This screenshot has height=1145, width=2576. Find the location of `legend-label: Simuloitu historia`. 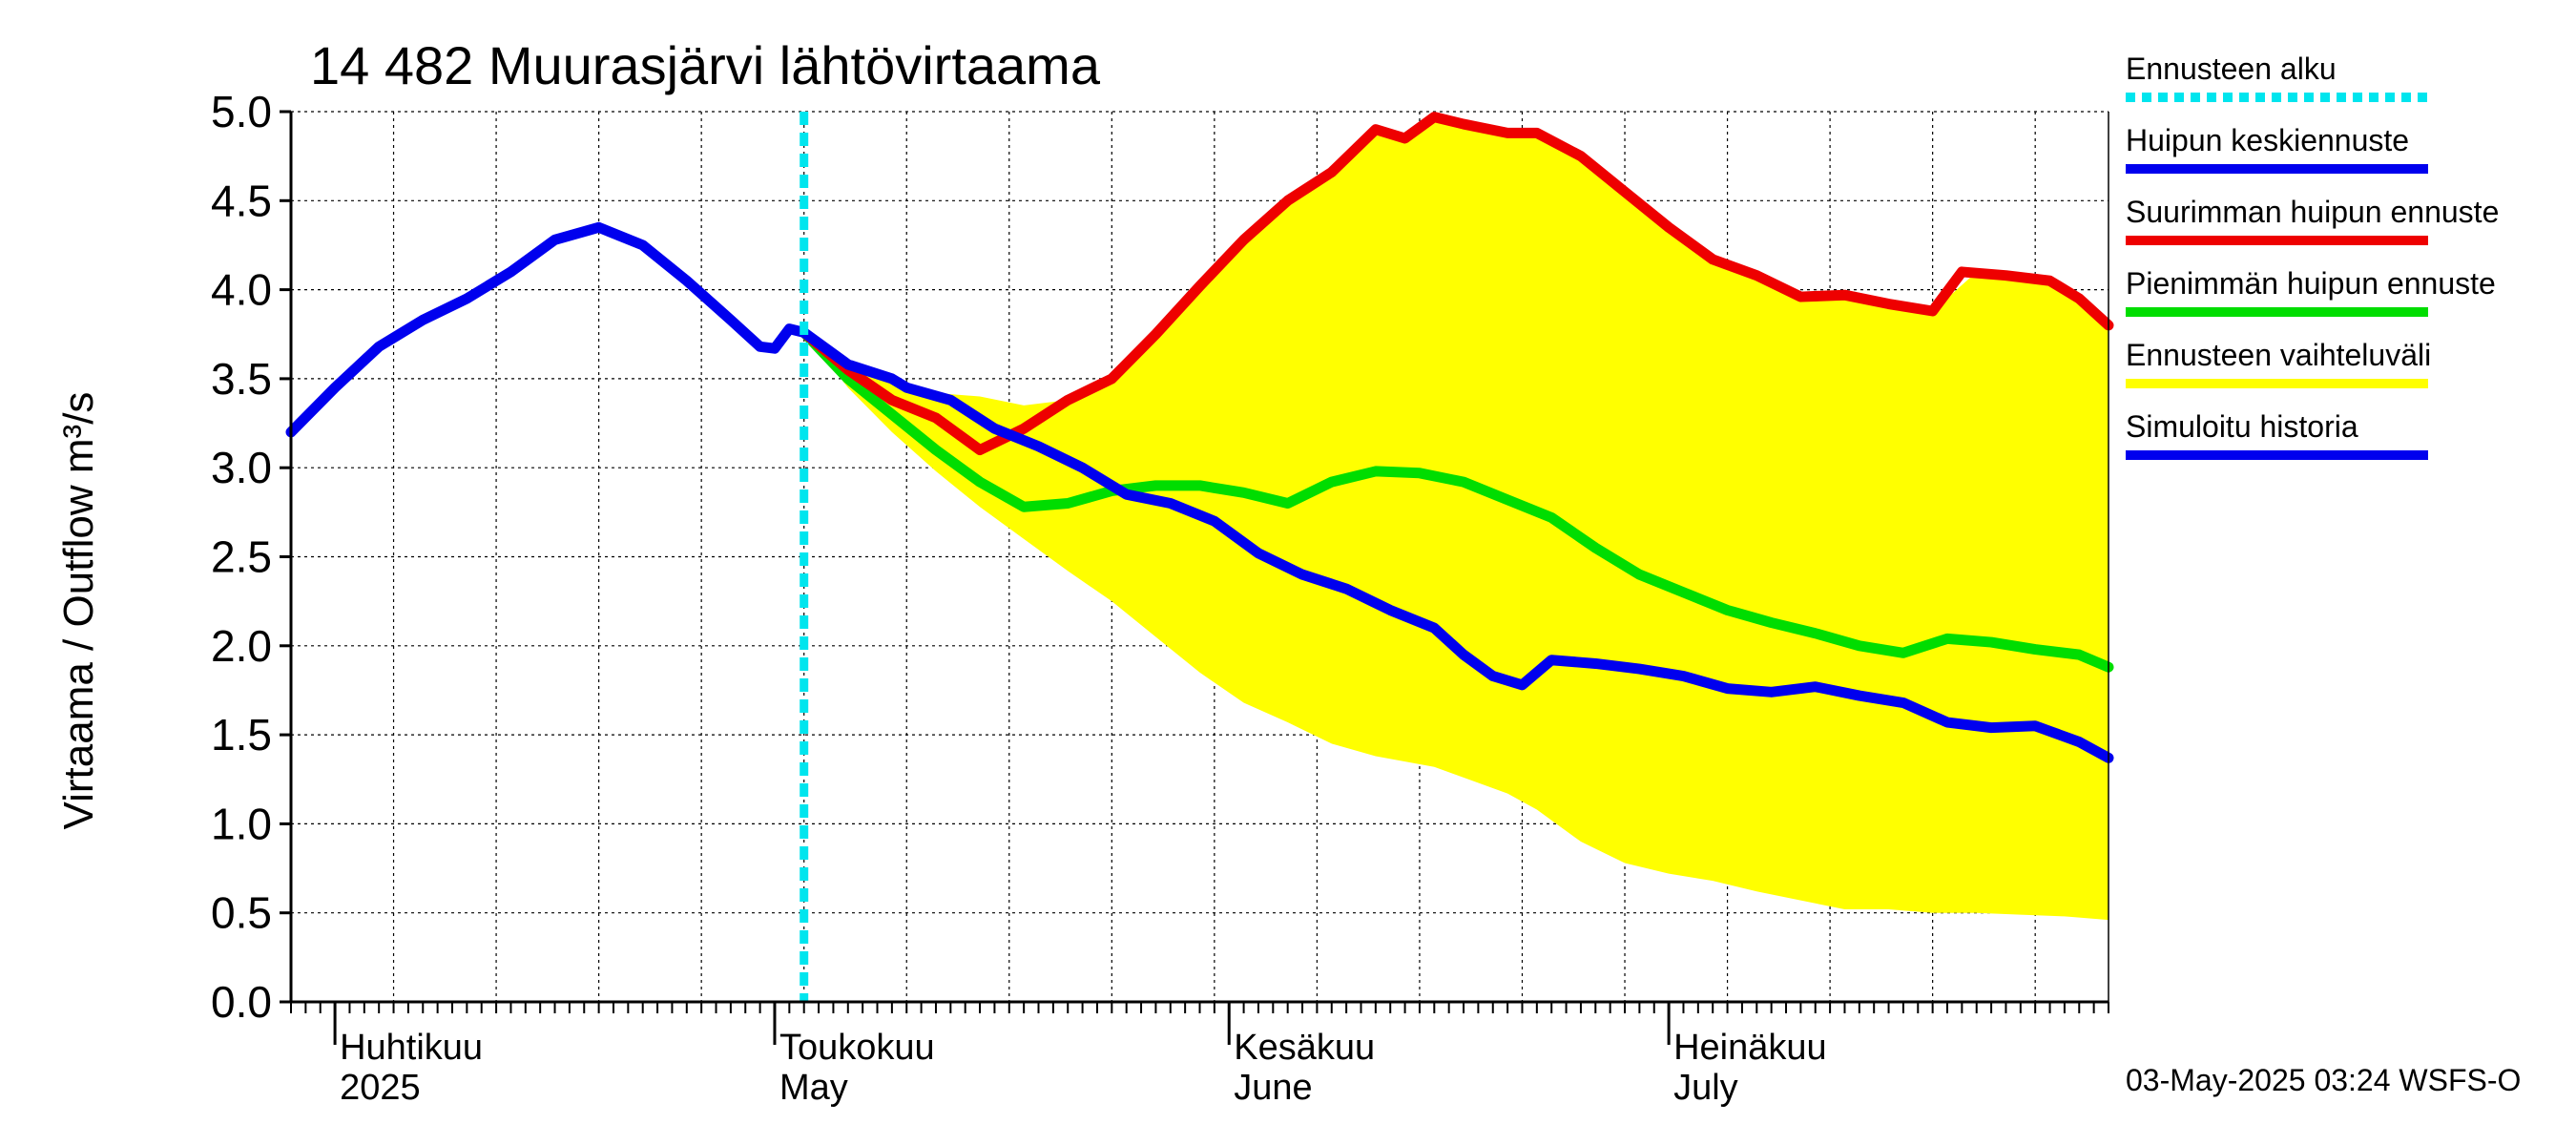

legend-label: Simuloitu historia is located at coordinates (2242, 427).